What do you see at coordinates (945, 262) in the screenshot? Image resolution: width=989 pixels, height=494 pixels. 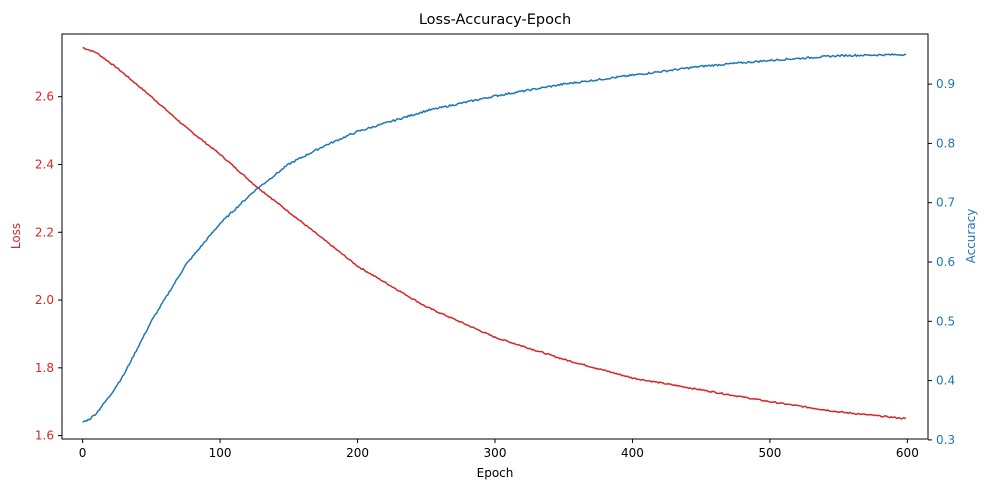 I see `y-right-tick-label: 0.6` at bounding box center [945, 262].